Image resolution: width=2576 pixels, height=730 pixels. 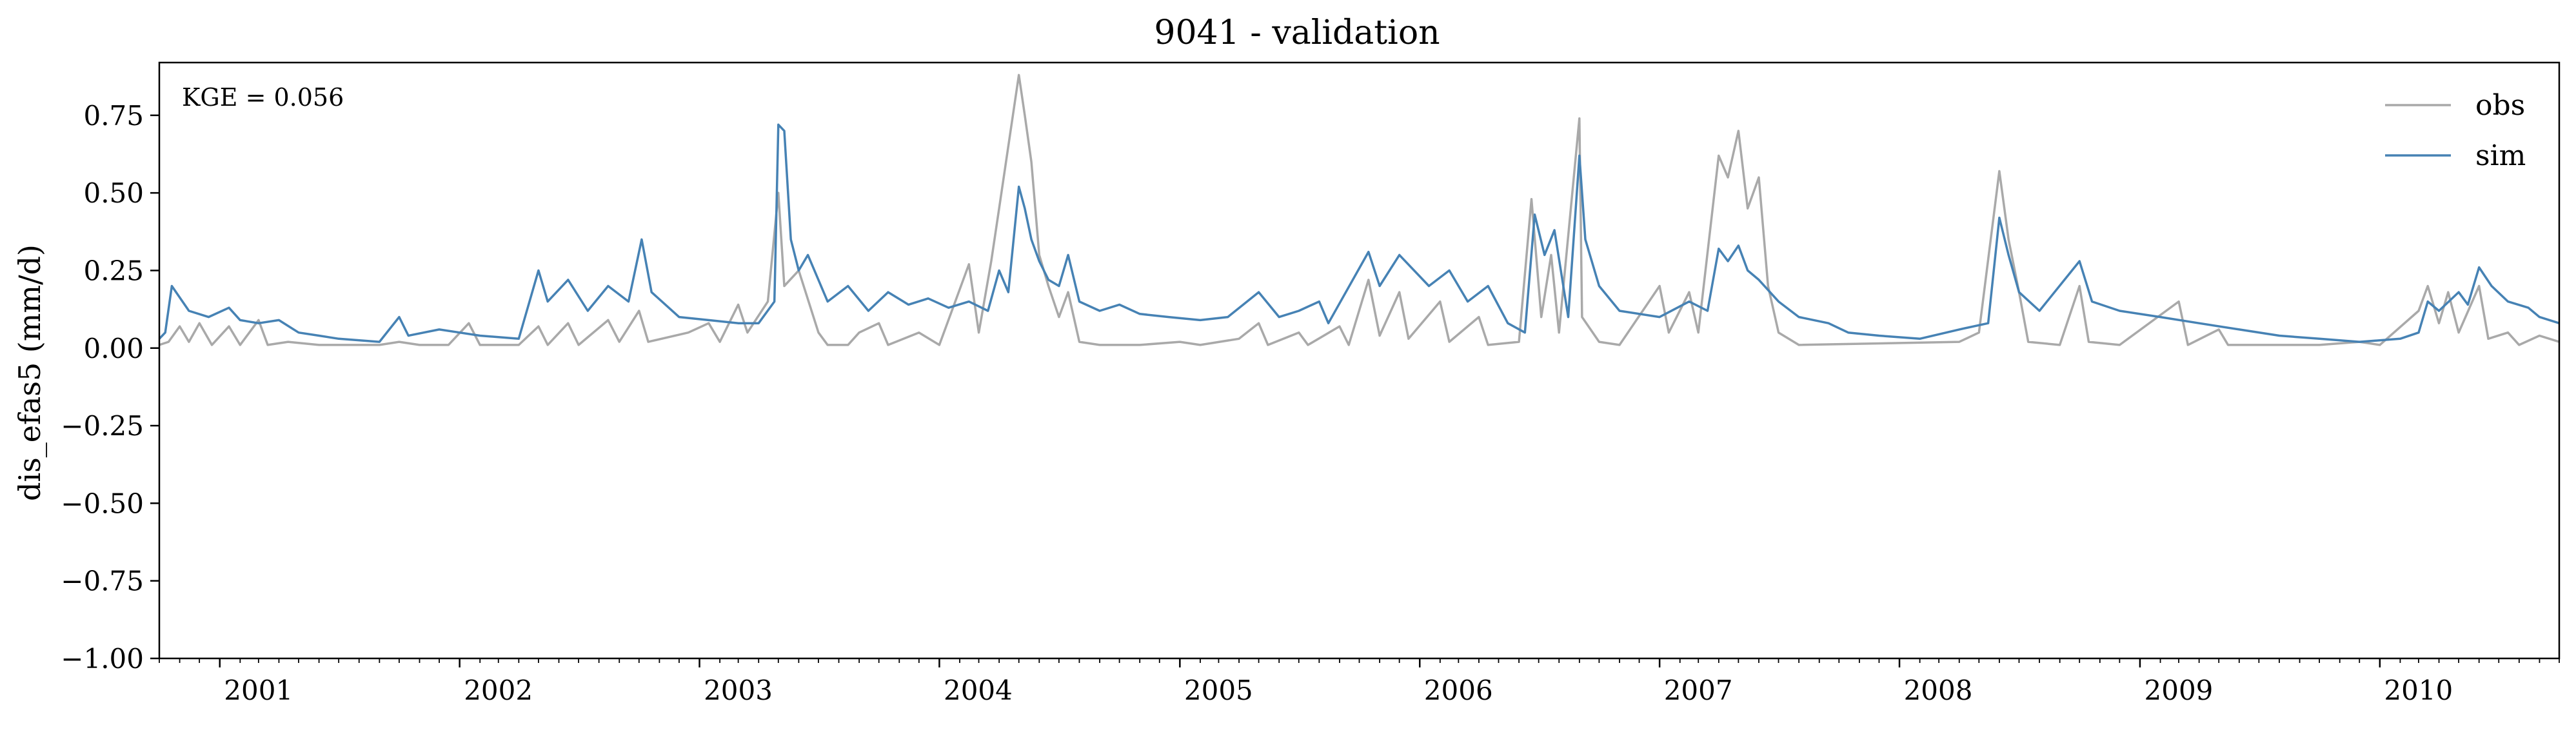 I want to click on x-tick-label: 2010, so click(x=2418, y=690).